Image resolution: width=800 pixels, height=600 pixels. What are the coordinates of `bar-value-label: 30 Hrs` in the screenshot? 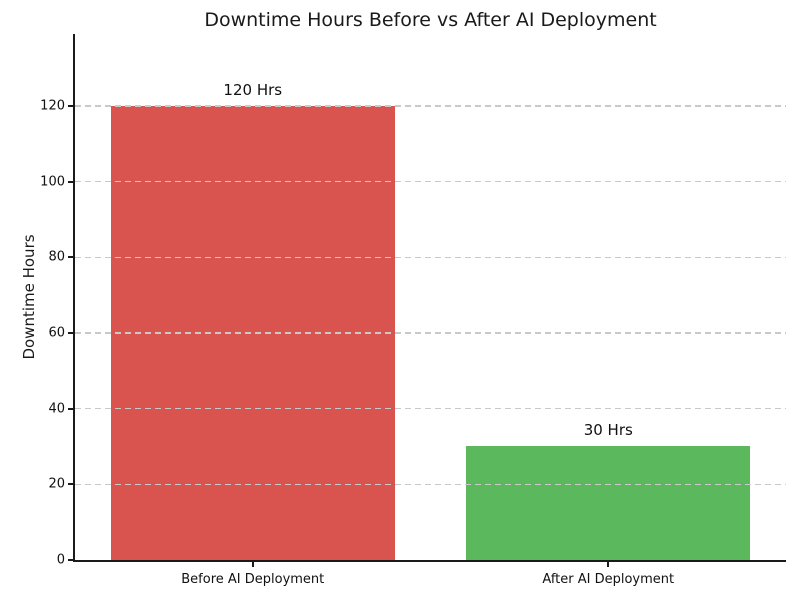 It's located at (608, 430).